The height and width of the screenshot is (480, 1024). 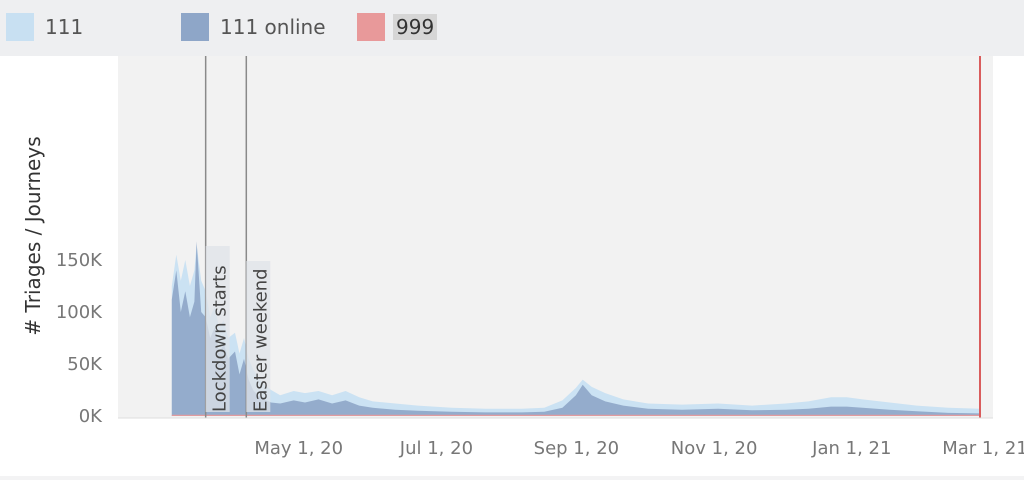 I want to click on y-tick-label-150k: 150K, so click(x=79, y=260).